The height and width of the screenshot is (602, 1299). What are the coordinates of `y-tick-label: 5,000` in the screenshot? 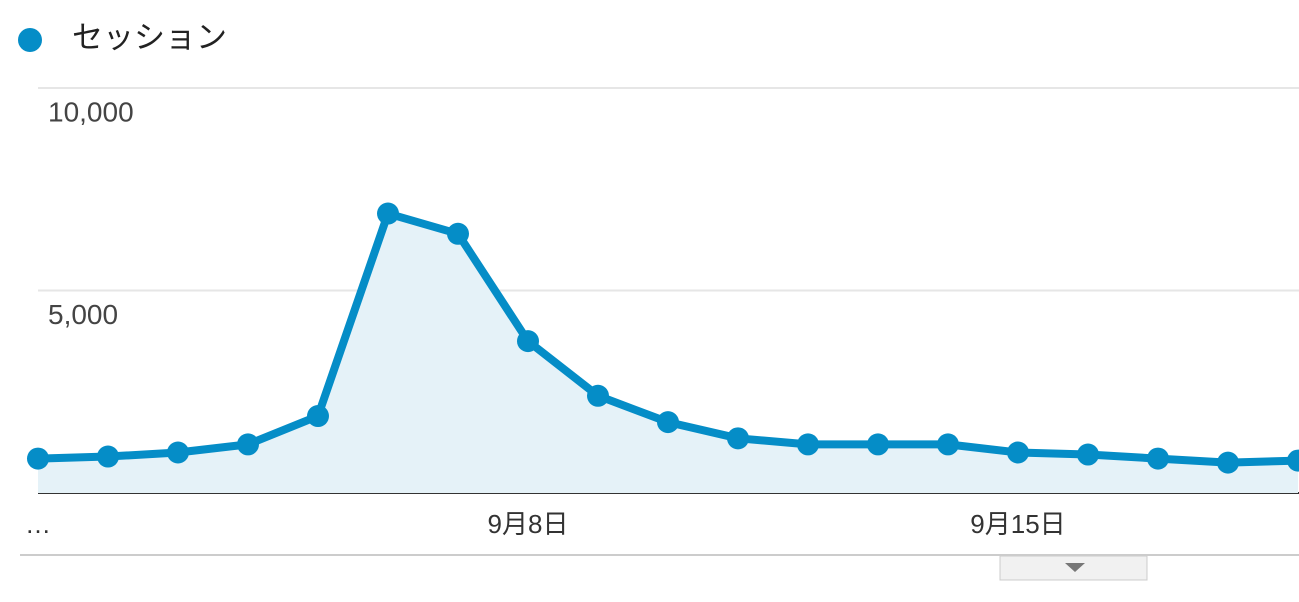 It's located at (83, 314).